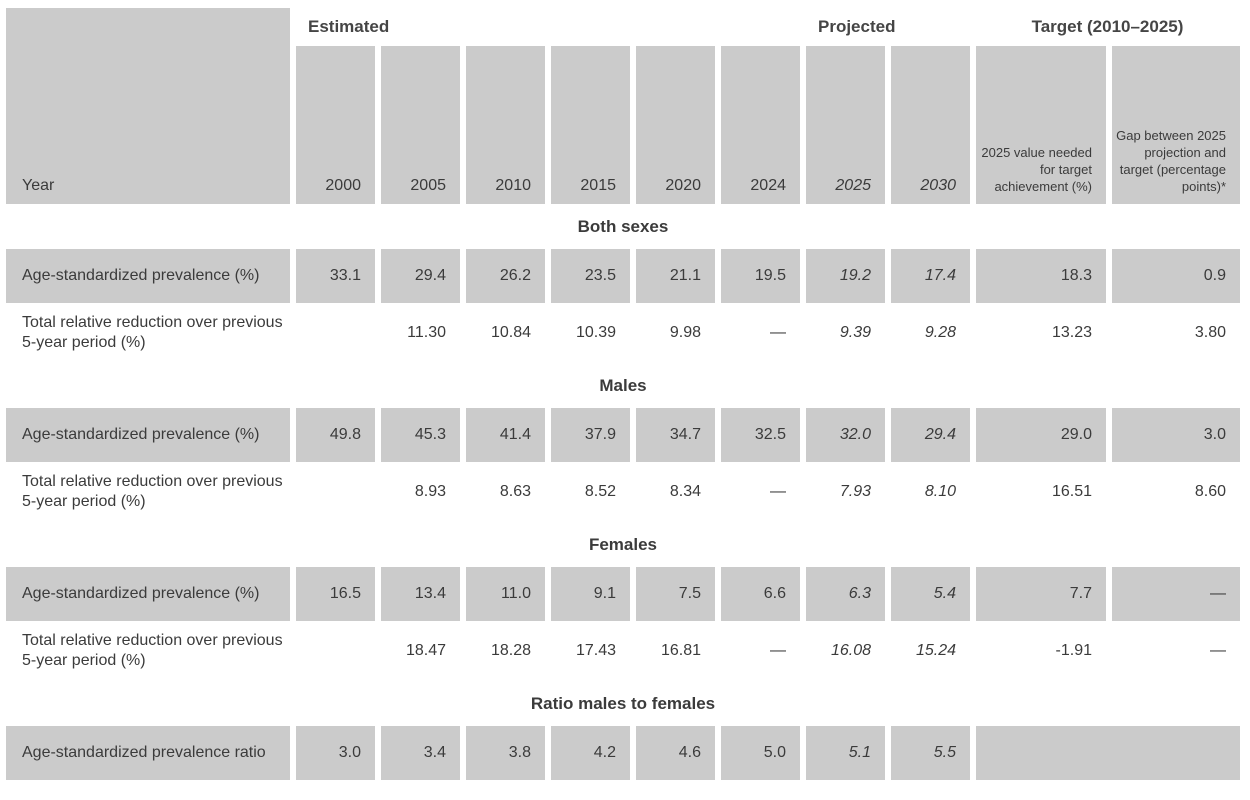  What do you see at coordinates (850, 650) in the screenshot?
I see `value-cell: 16.08` at bounding box center [850, 650].